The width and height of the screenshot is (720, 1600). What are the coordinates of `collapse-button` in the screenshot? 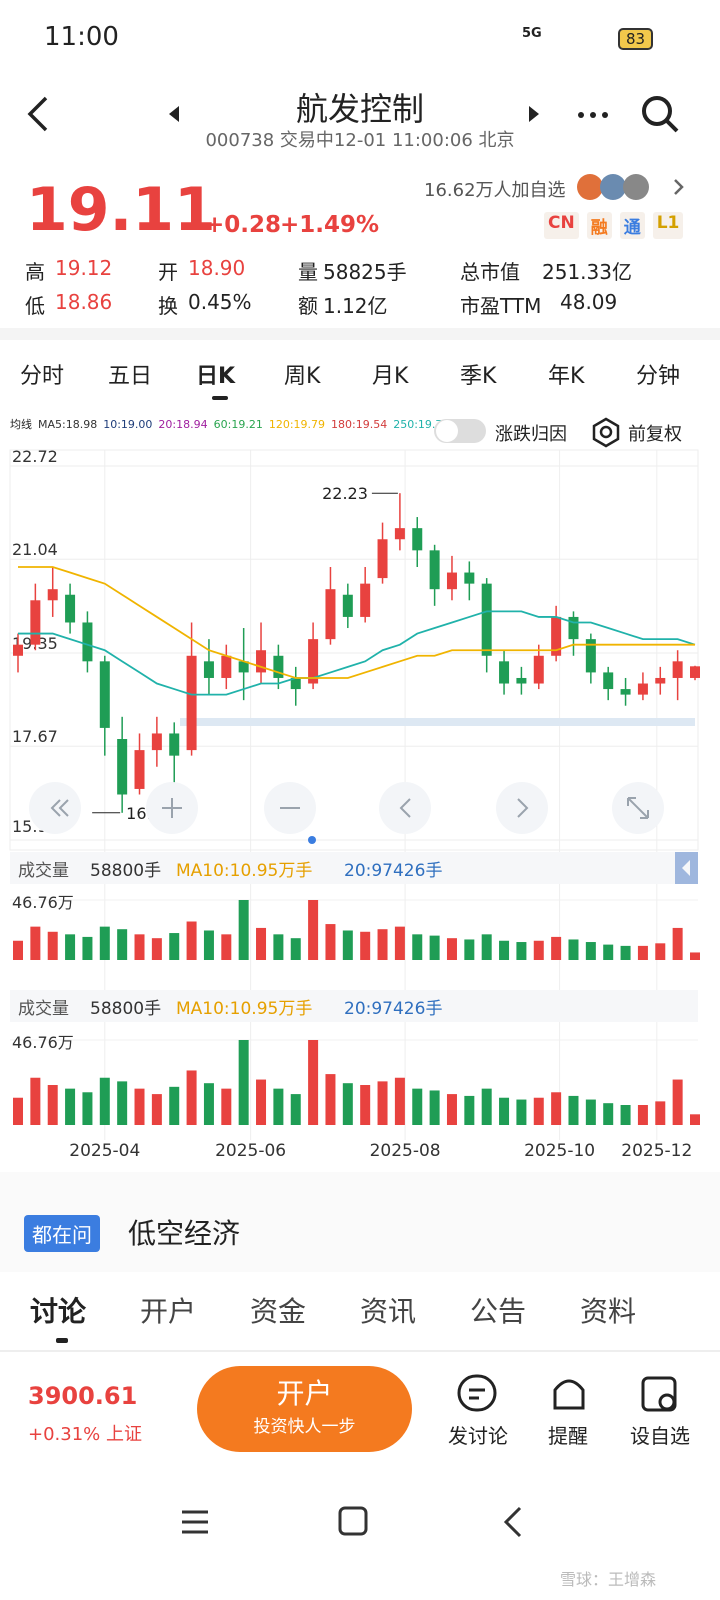 It's located at (686, 868).